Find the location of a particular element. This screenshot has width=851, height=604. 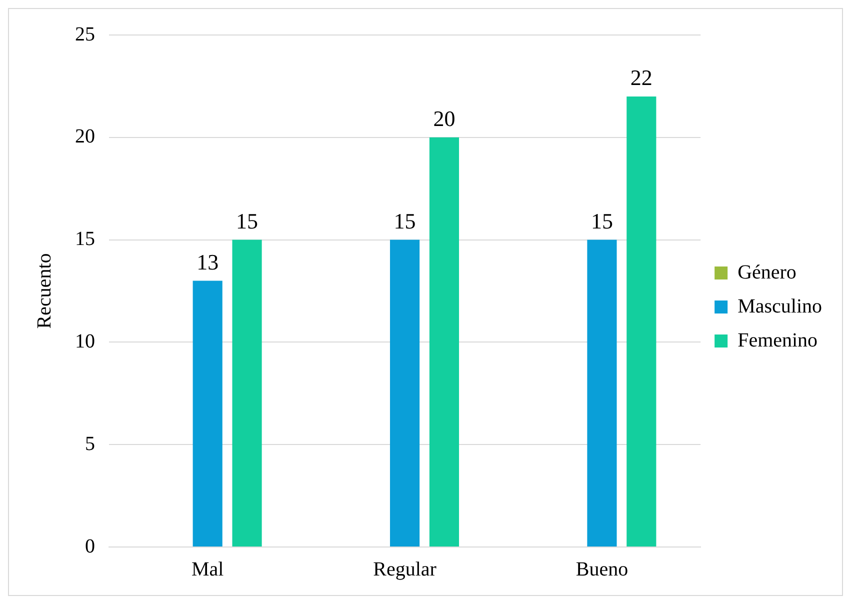

data-label: 22 is located at coordinates (641, 77).